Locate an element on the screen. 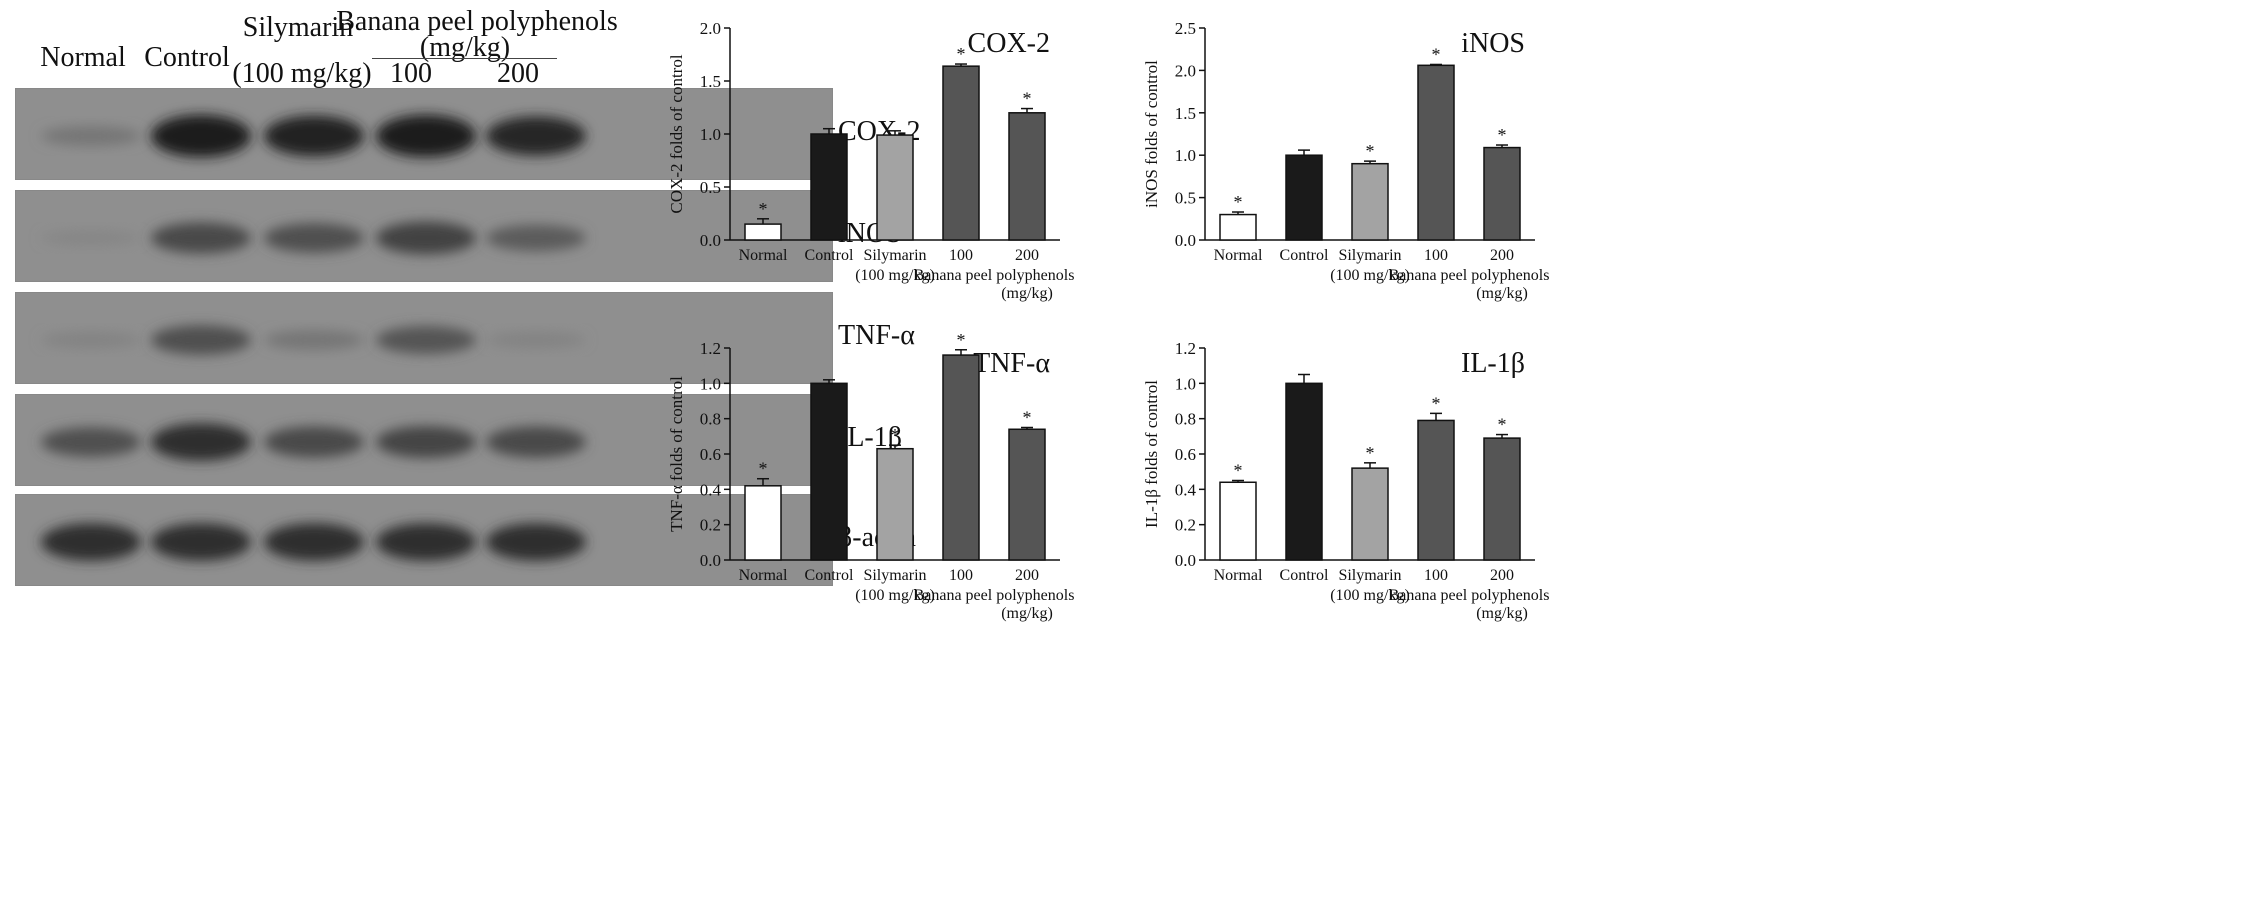 This screenshot has height=905, width=2268. blot-label-tnf: TNF-α is located at coordinates (876, 335).